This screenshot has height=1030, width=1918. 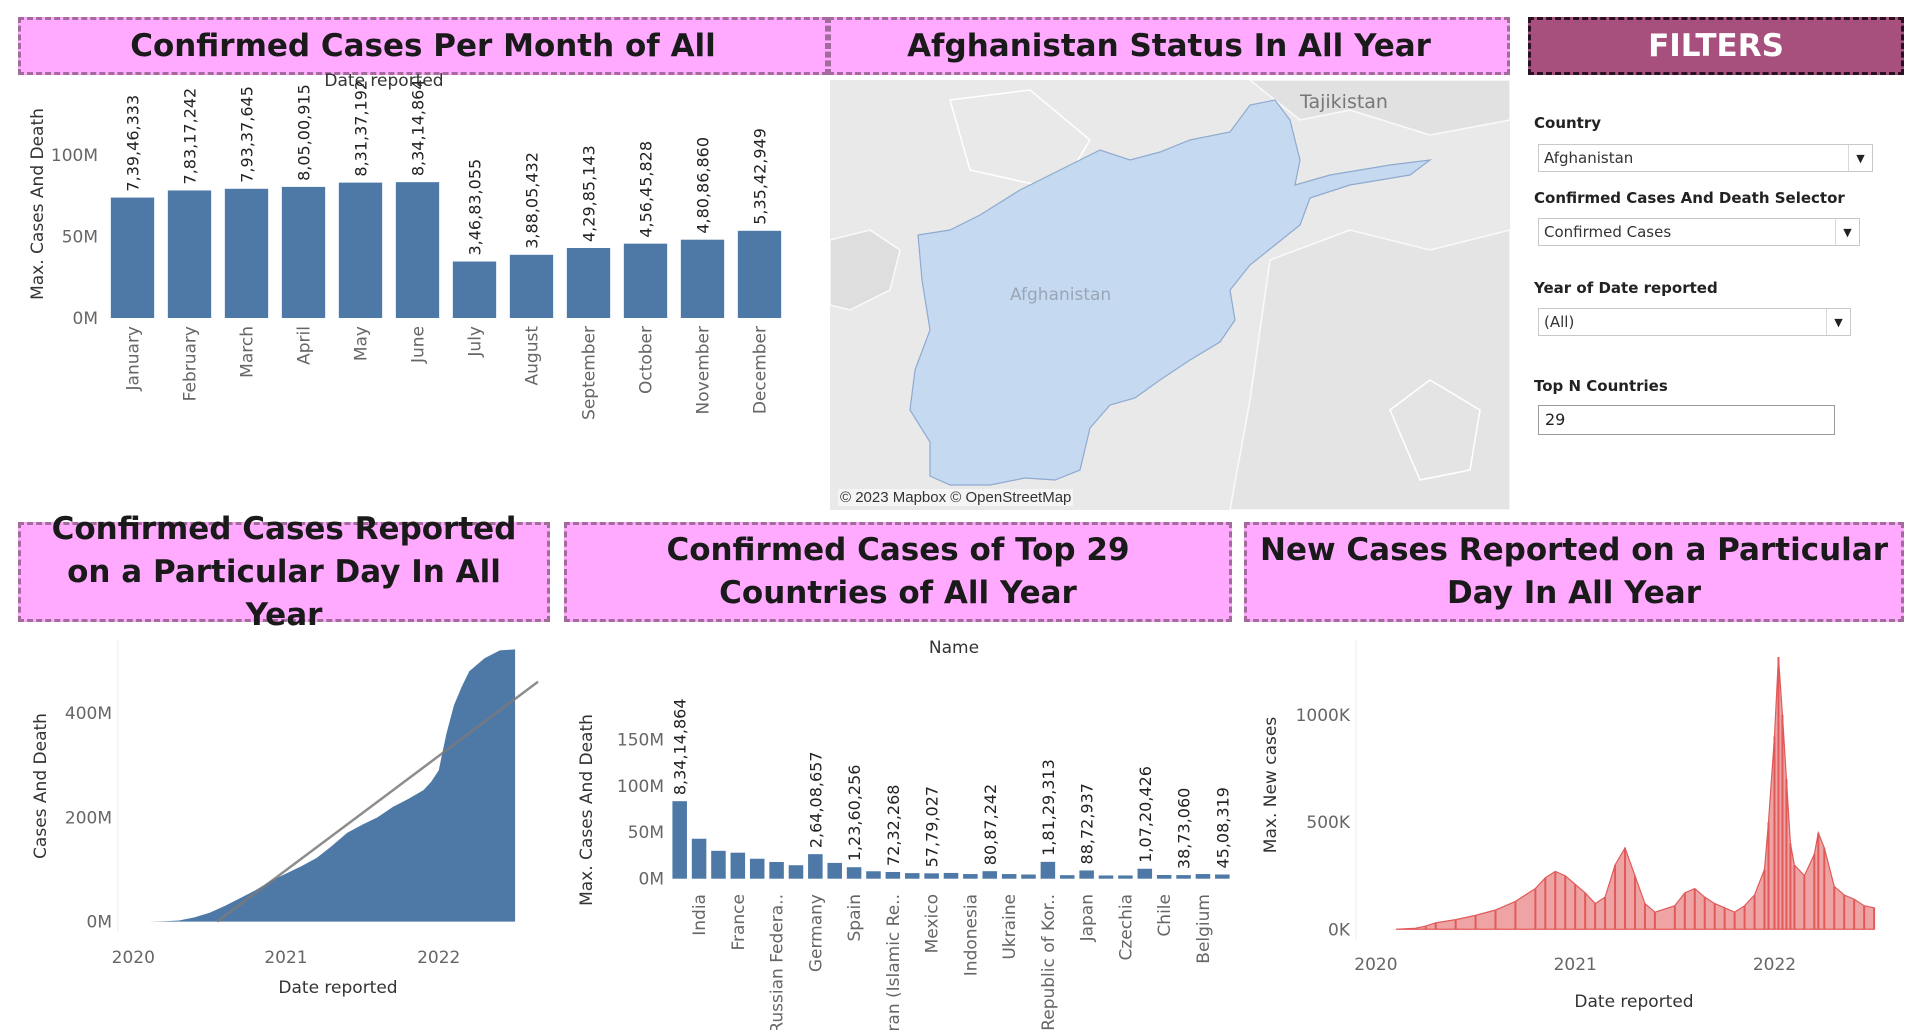 What do you see at coordinates (1699, 232) in the screenshot?
I see `selector-dropdown: Confirmed Cases ▼` at bounding box center [1699, 232].